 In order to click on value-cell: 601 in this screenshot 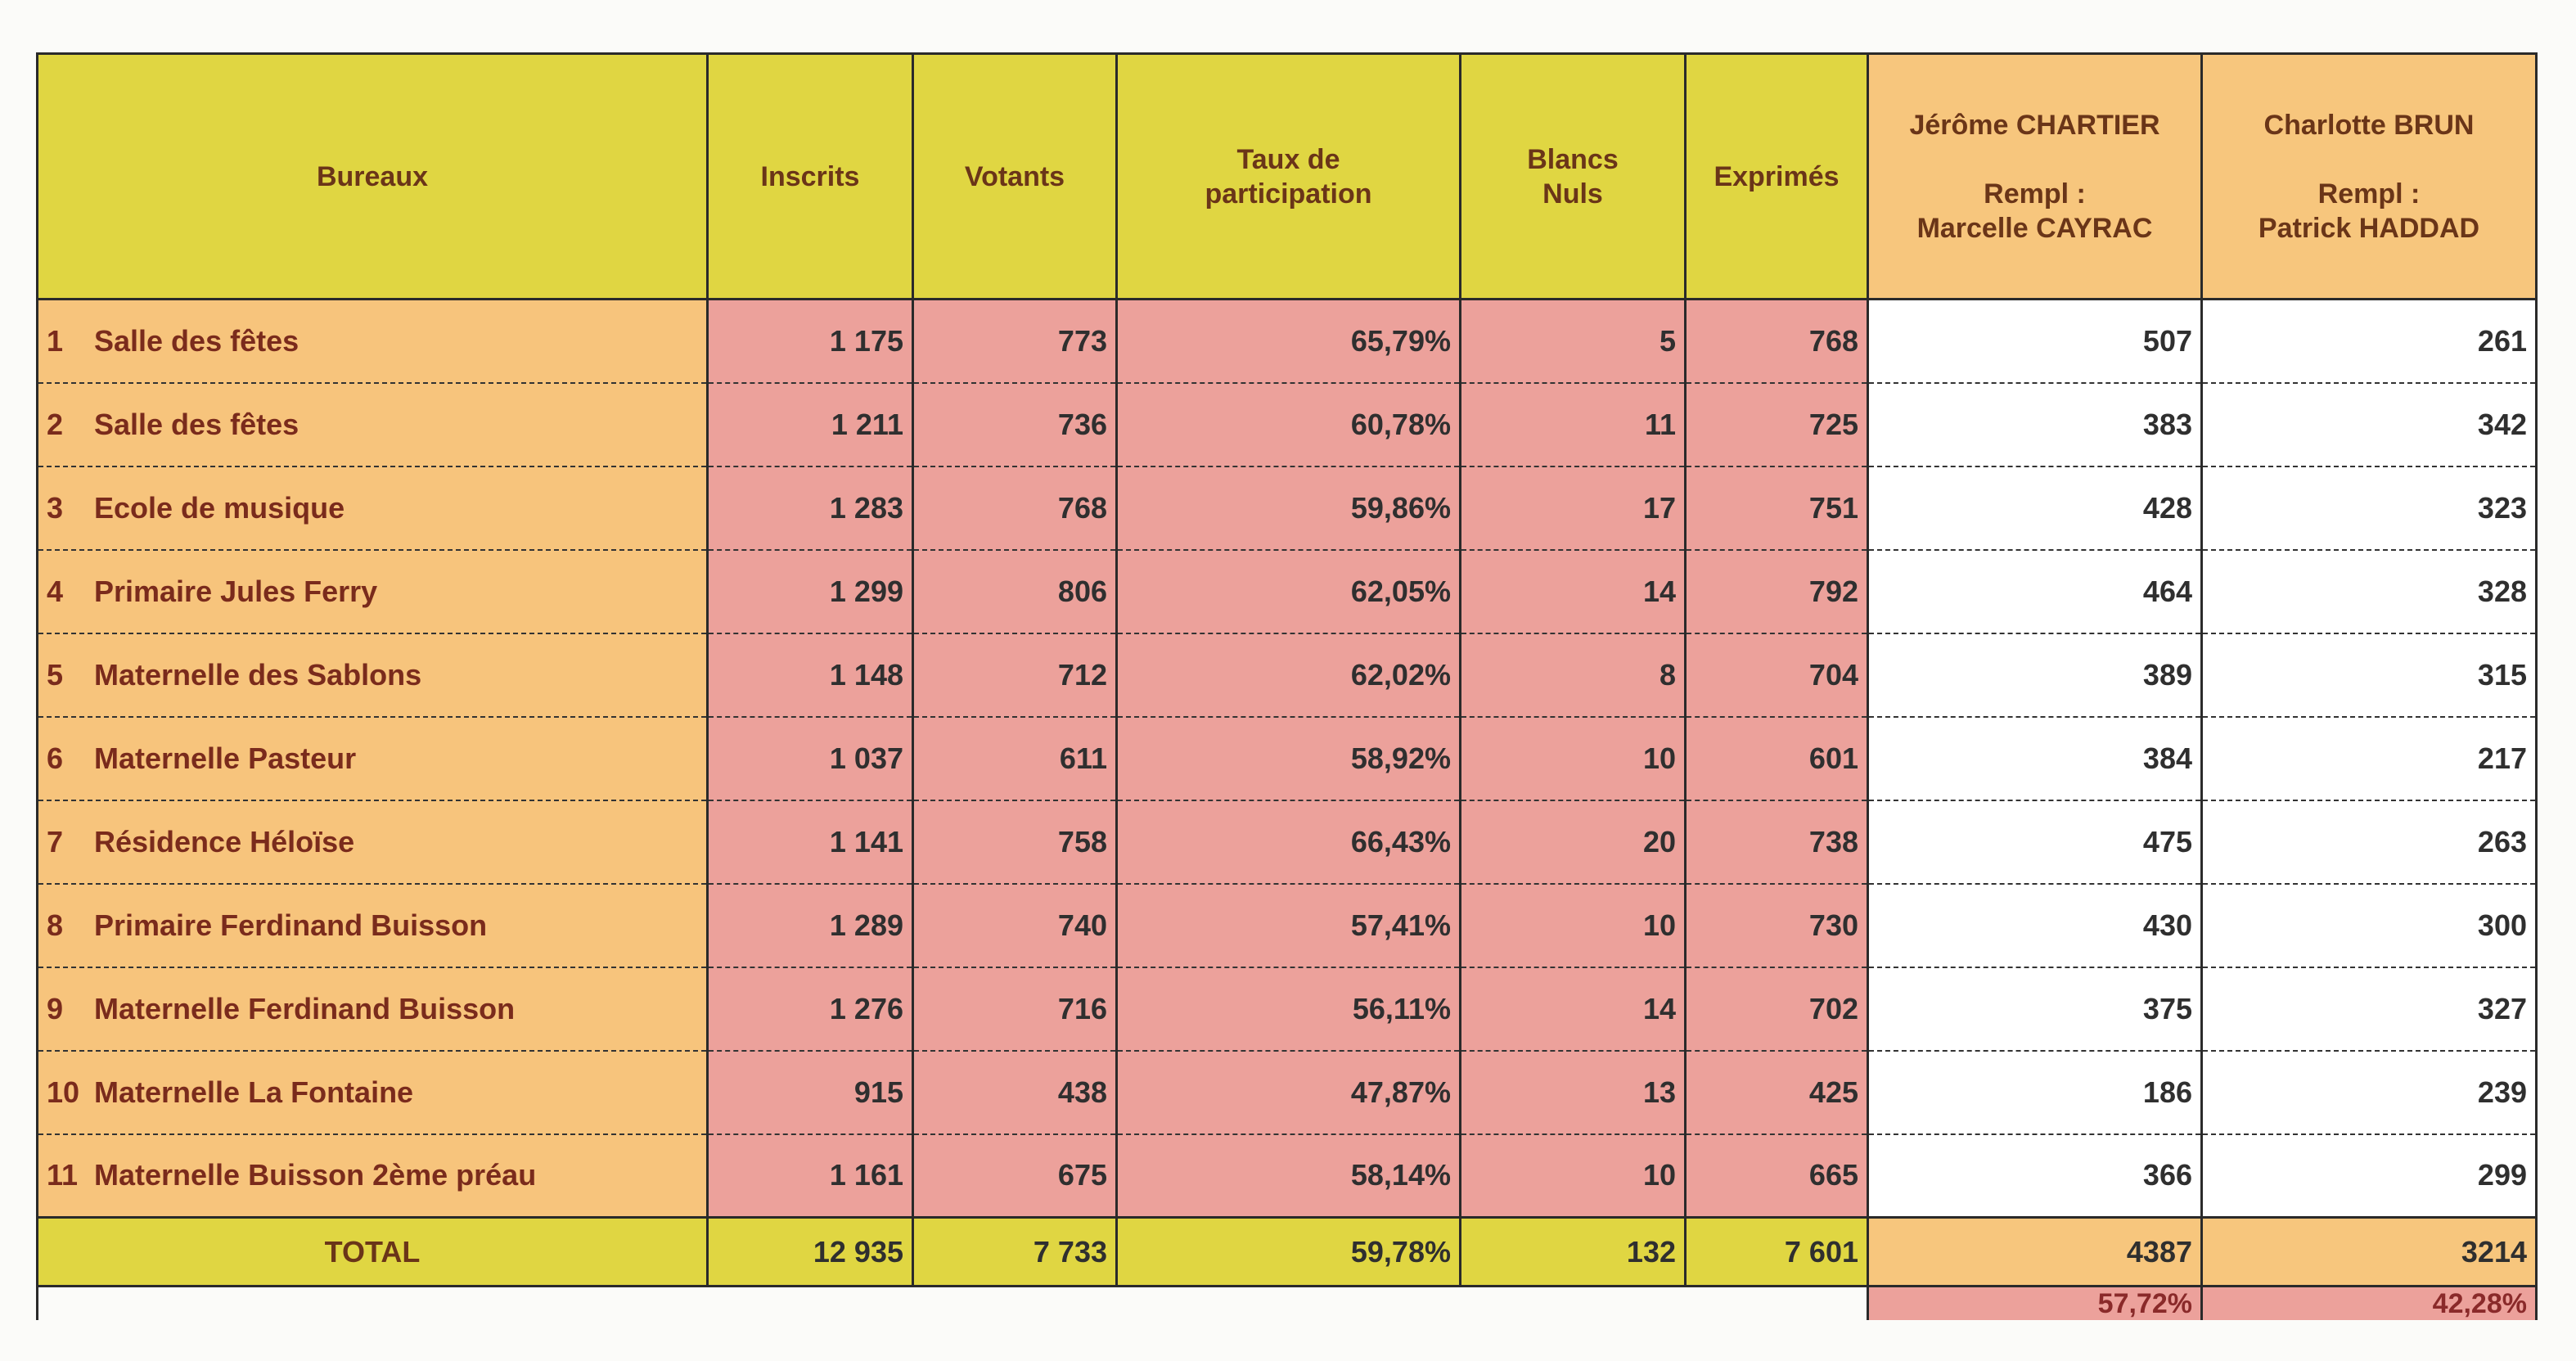, I will do `click(1777, 758)`.